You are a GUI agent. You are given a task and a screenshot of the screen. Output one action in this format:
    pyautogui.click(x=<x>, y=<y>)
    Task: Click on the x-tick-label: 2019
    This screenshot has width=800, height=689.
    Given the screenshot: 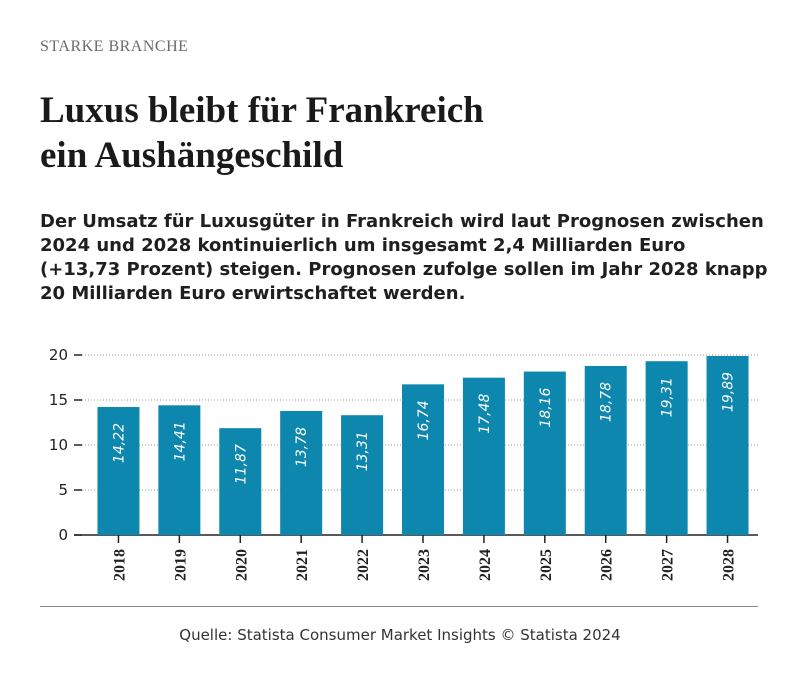 What is the action you would take?
    pyautogui.click(x=180, y=565)
    